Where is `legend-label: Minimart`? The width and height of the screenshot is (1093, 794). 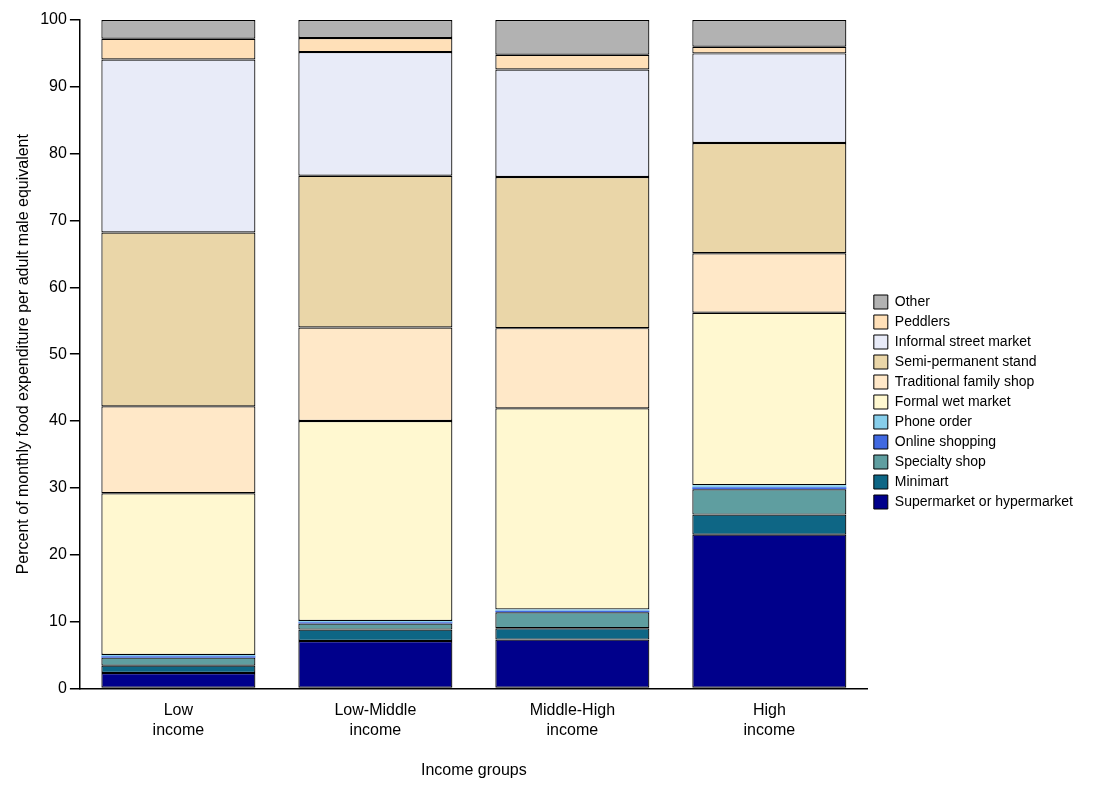 legend-label: Minimart is located at coordinates (921, 480).